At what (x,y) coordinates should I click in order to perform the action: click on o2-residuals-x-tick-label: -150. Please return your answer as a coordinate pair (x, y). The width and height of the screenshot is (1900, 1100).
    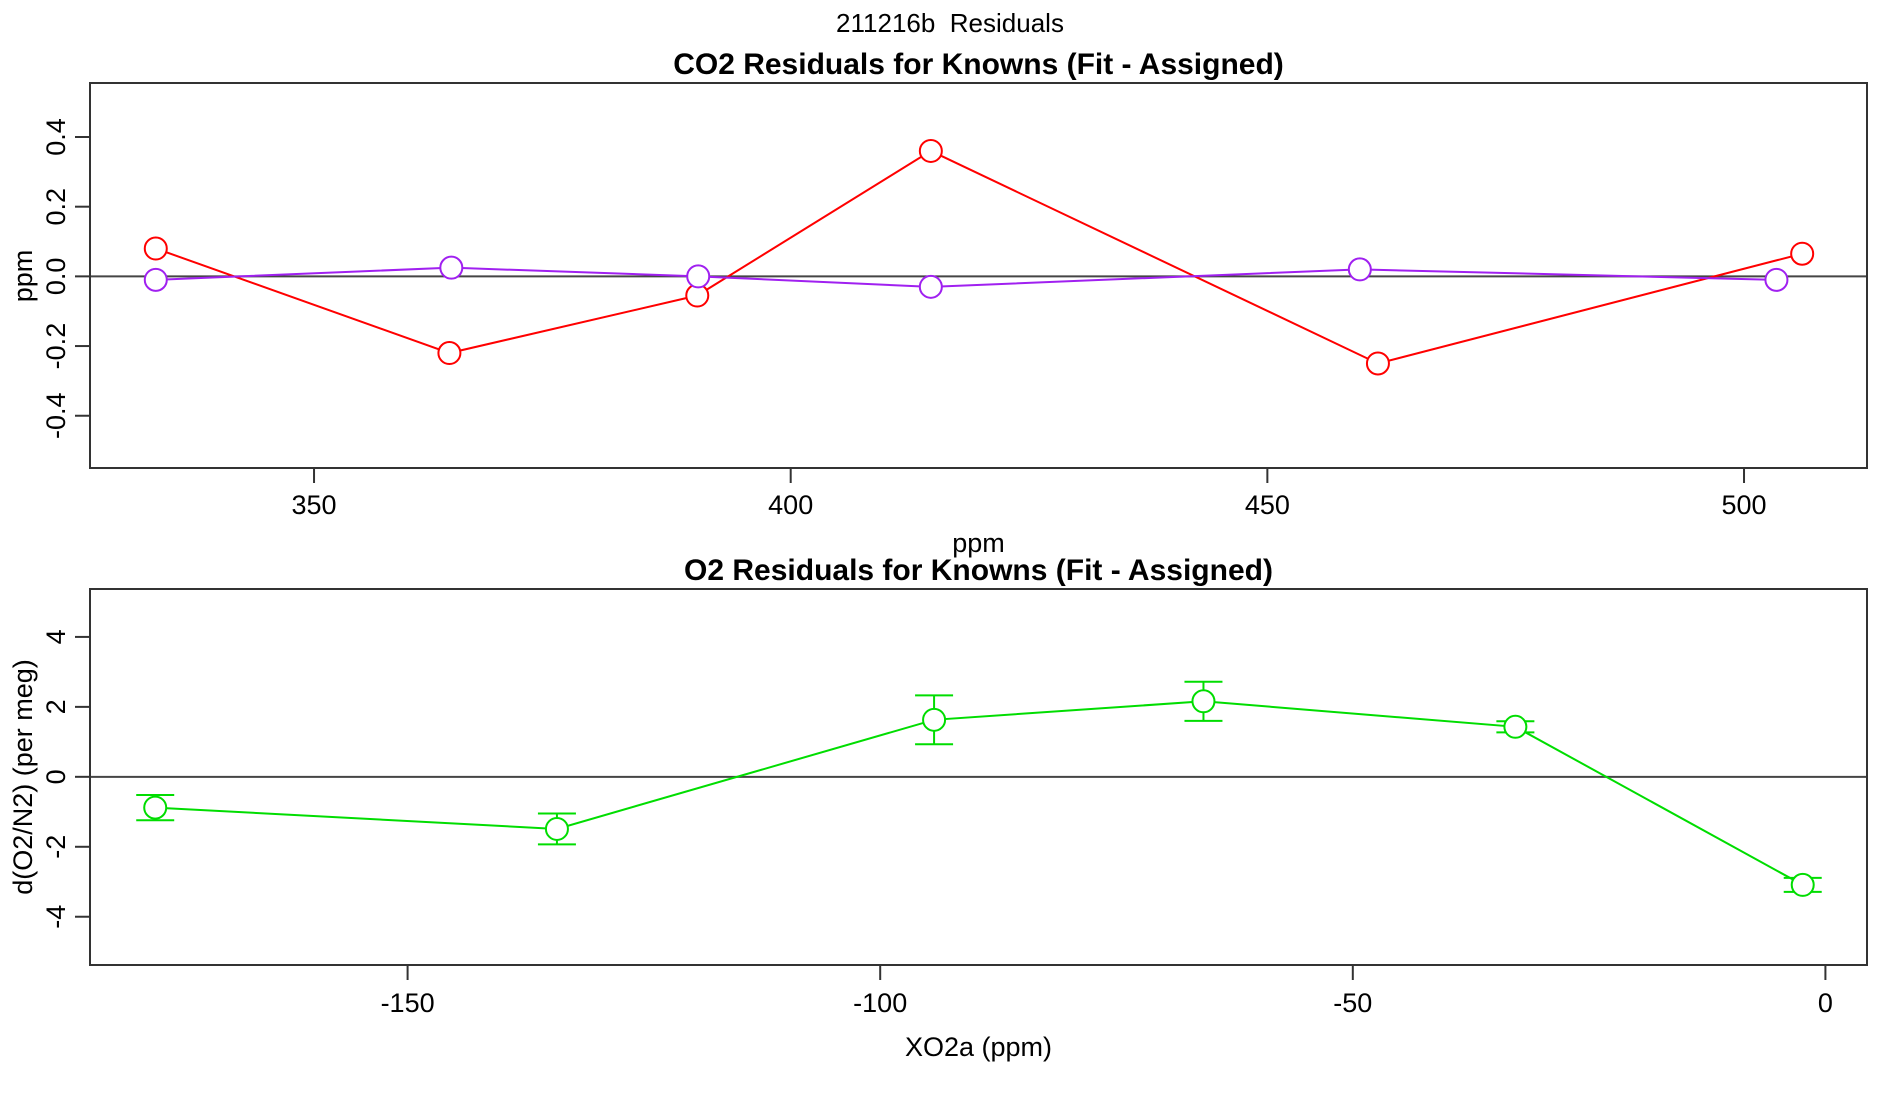
    Looking at the image, I should click on (408, 1003).